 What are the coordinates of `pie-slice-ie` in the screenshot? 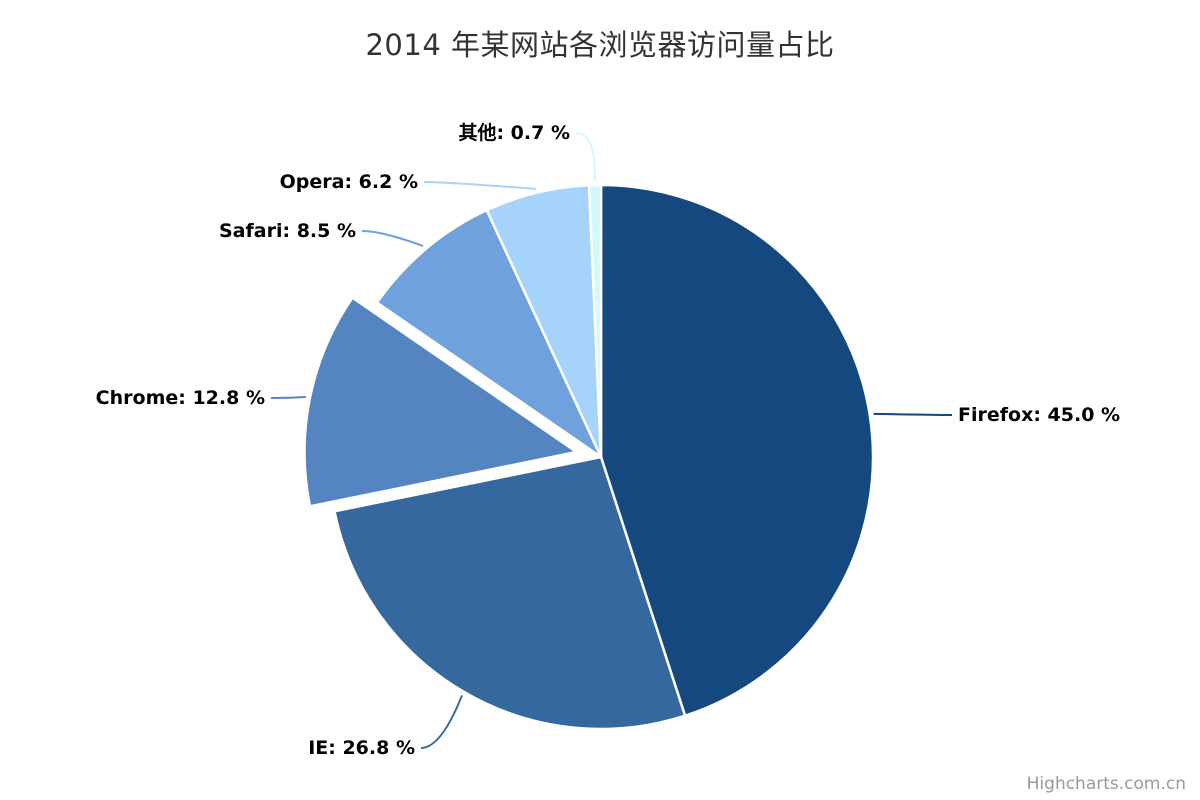 It's located at (510, 593).